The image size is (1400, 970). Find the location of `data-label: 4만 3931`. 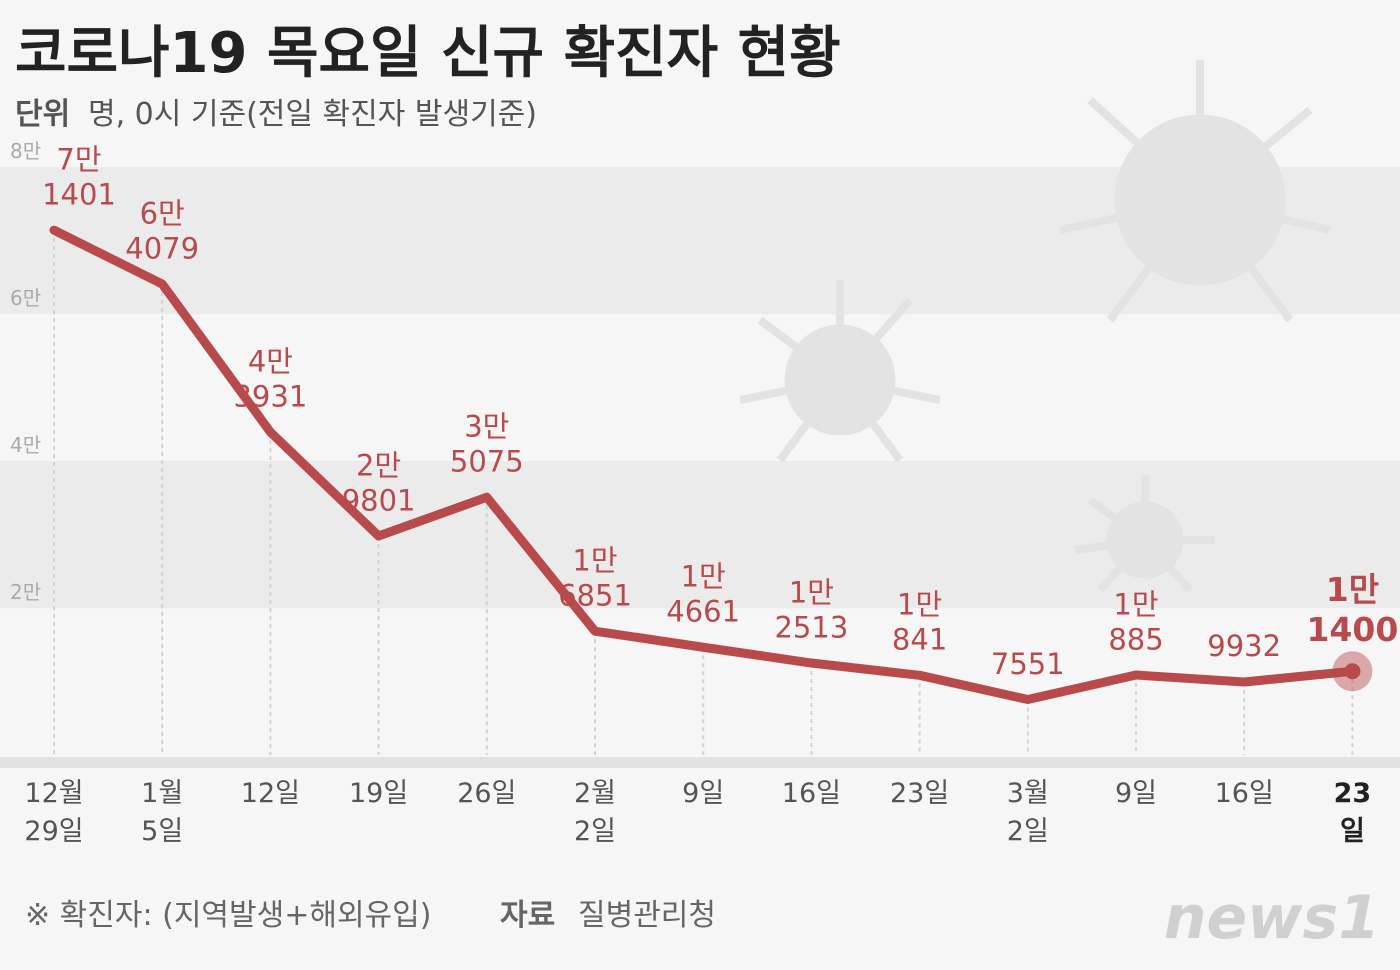

data-label: 4만 3931 is located at coordinates (270, 379).